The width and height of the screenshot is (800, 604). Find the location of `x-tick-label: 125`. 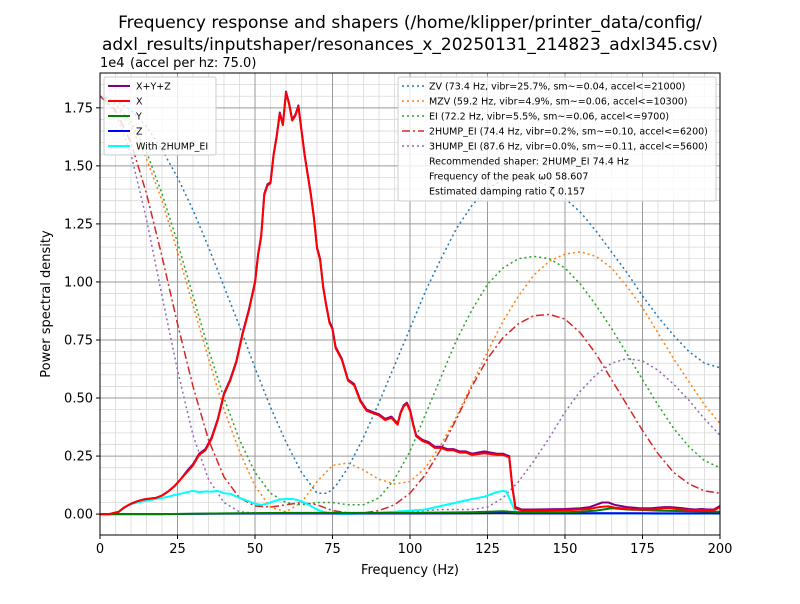

x-tick-label: 125 is located at coordinates (487, 549).